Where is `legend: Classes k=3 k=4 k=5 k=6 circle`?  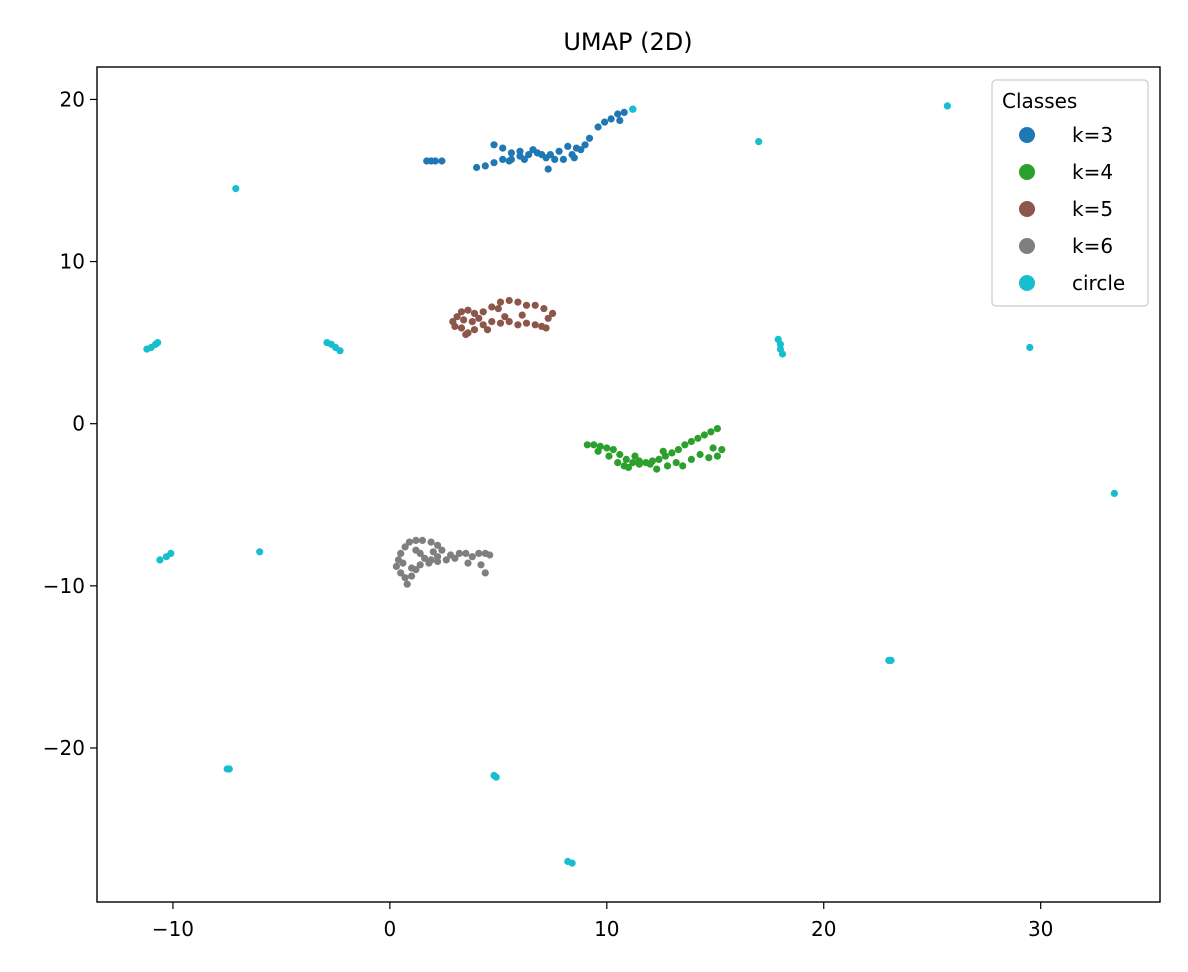
legend: Classes k=3 k=4 k=5 k=6 circle is located at coordinates (1070, 193).